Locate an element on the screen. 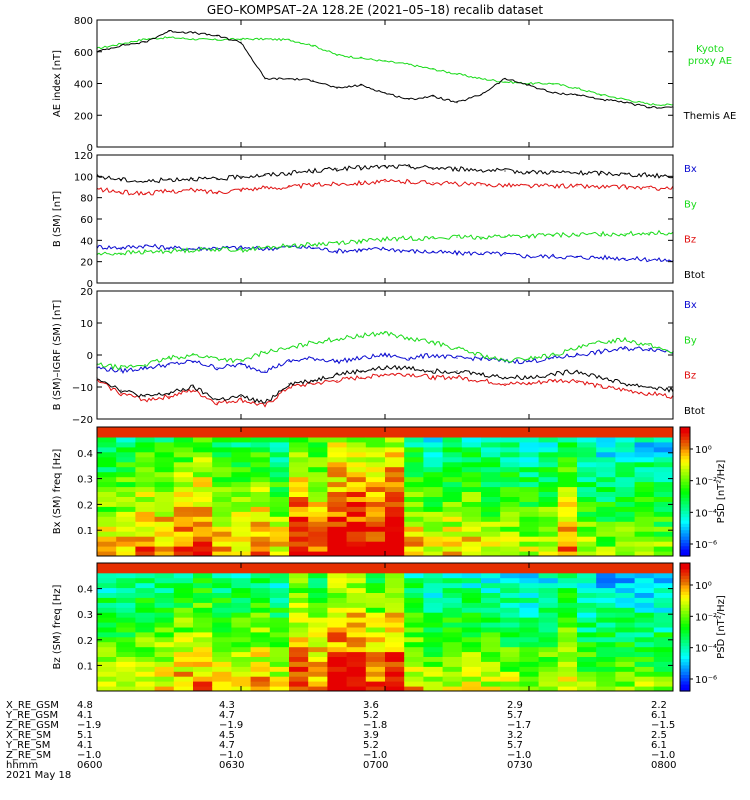  y-tick-label: 0.4 is located at coordinates (85, 590).